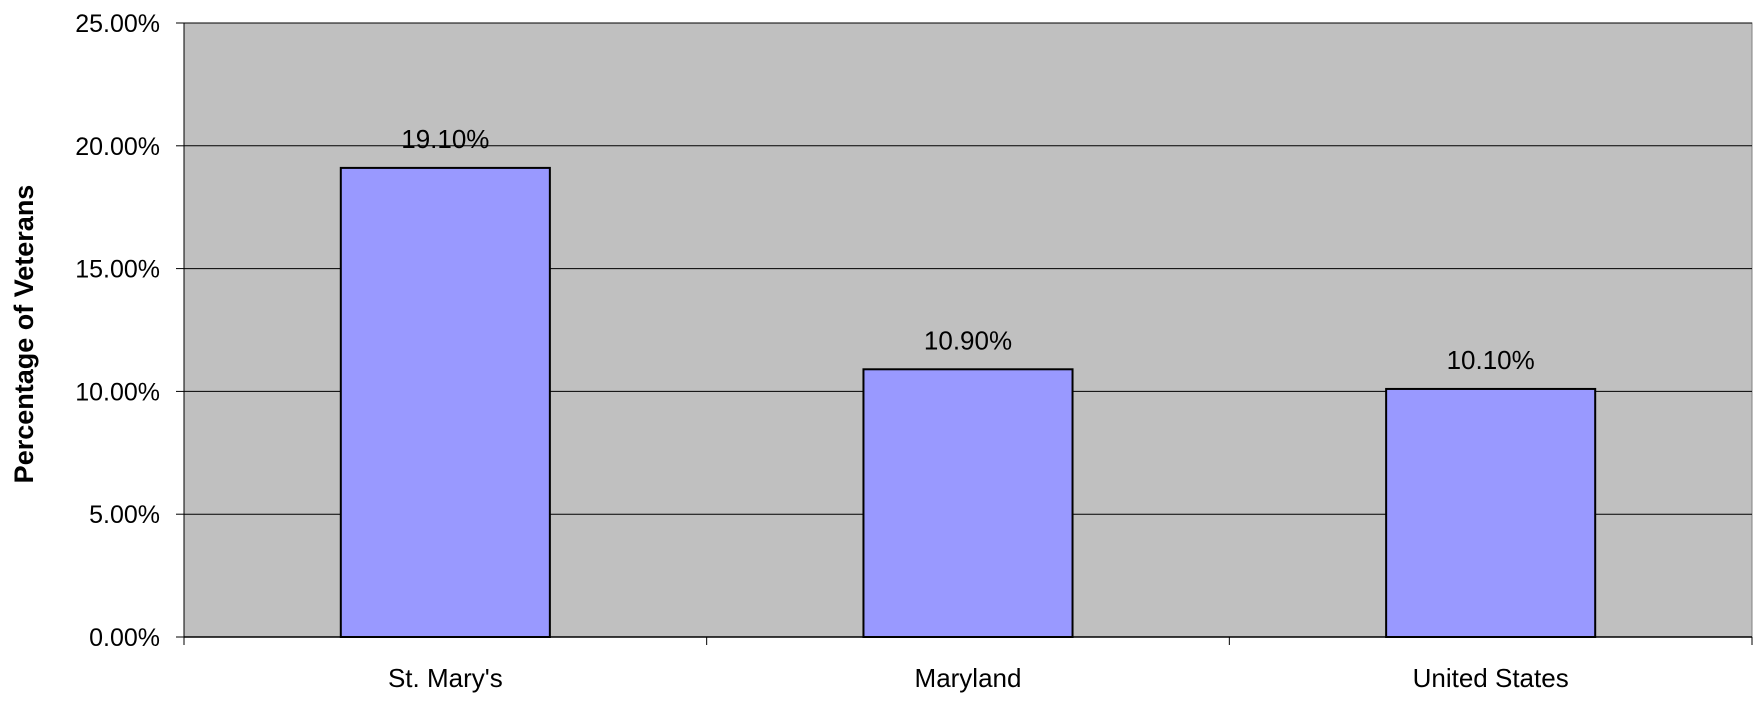  Describe the element at coordinates (117, 270) in the screenshot. I see `y-tick-label: 15.00%` at that location.